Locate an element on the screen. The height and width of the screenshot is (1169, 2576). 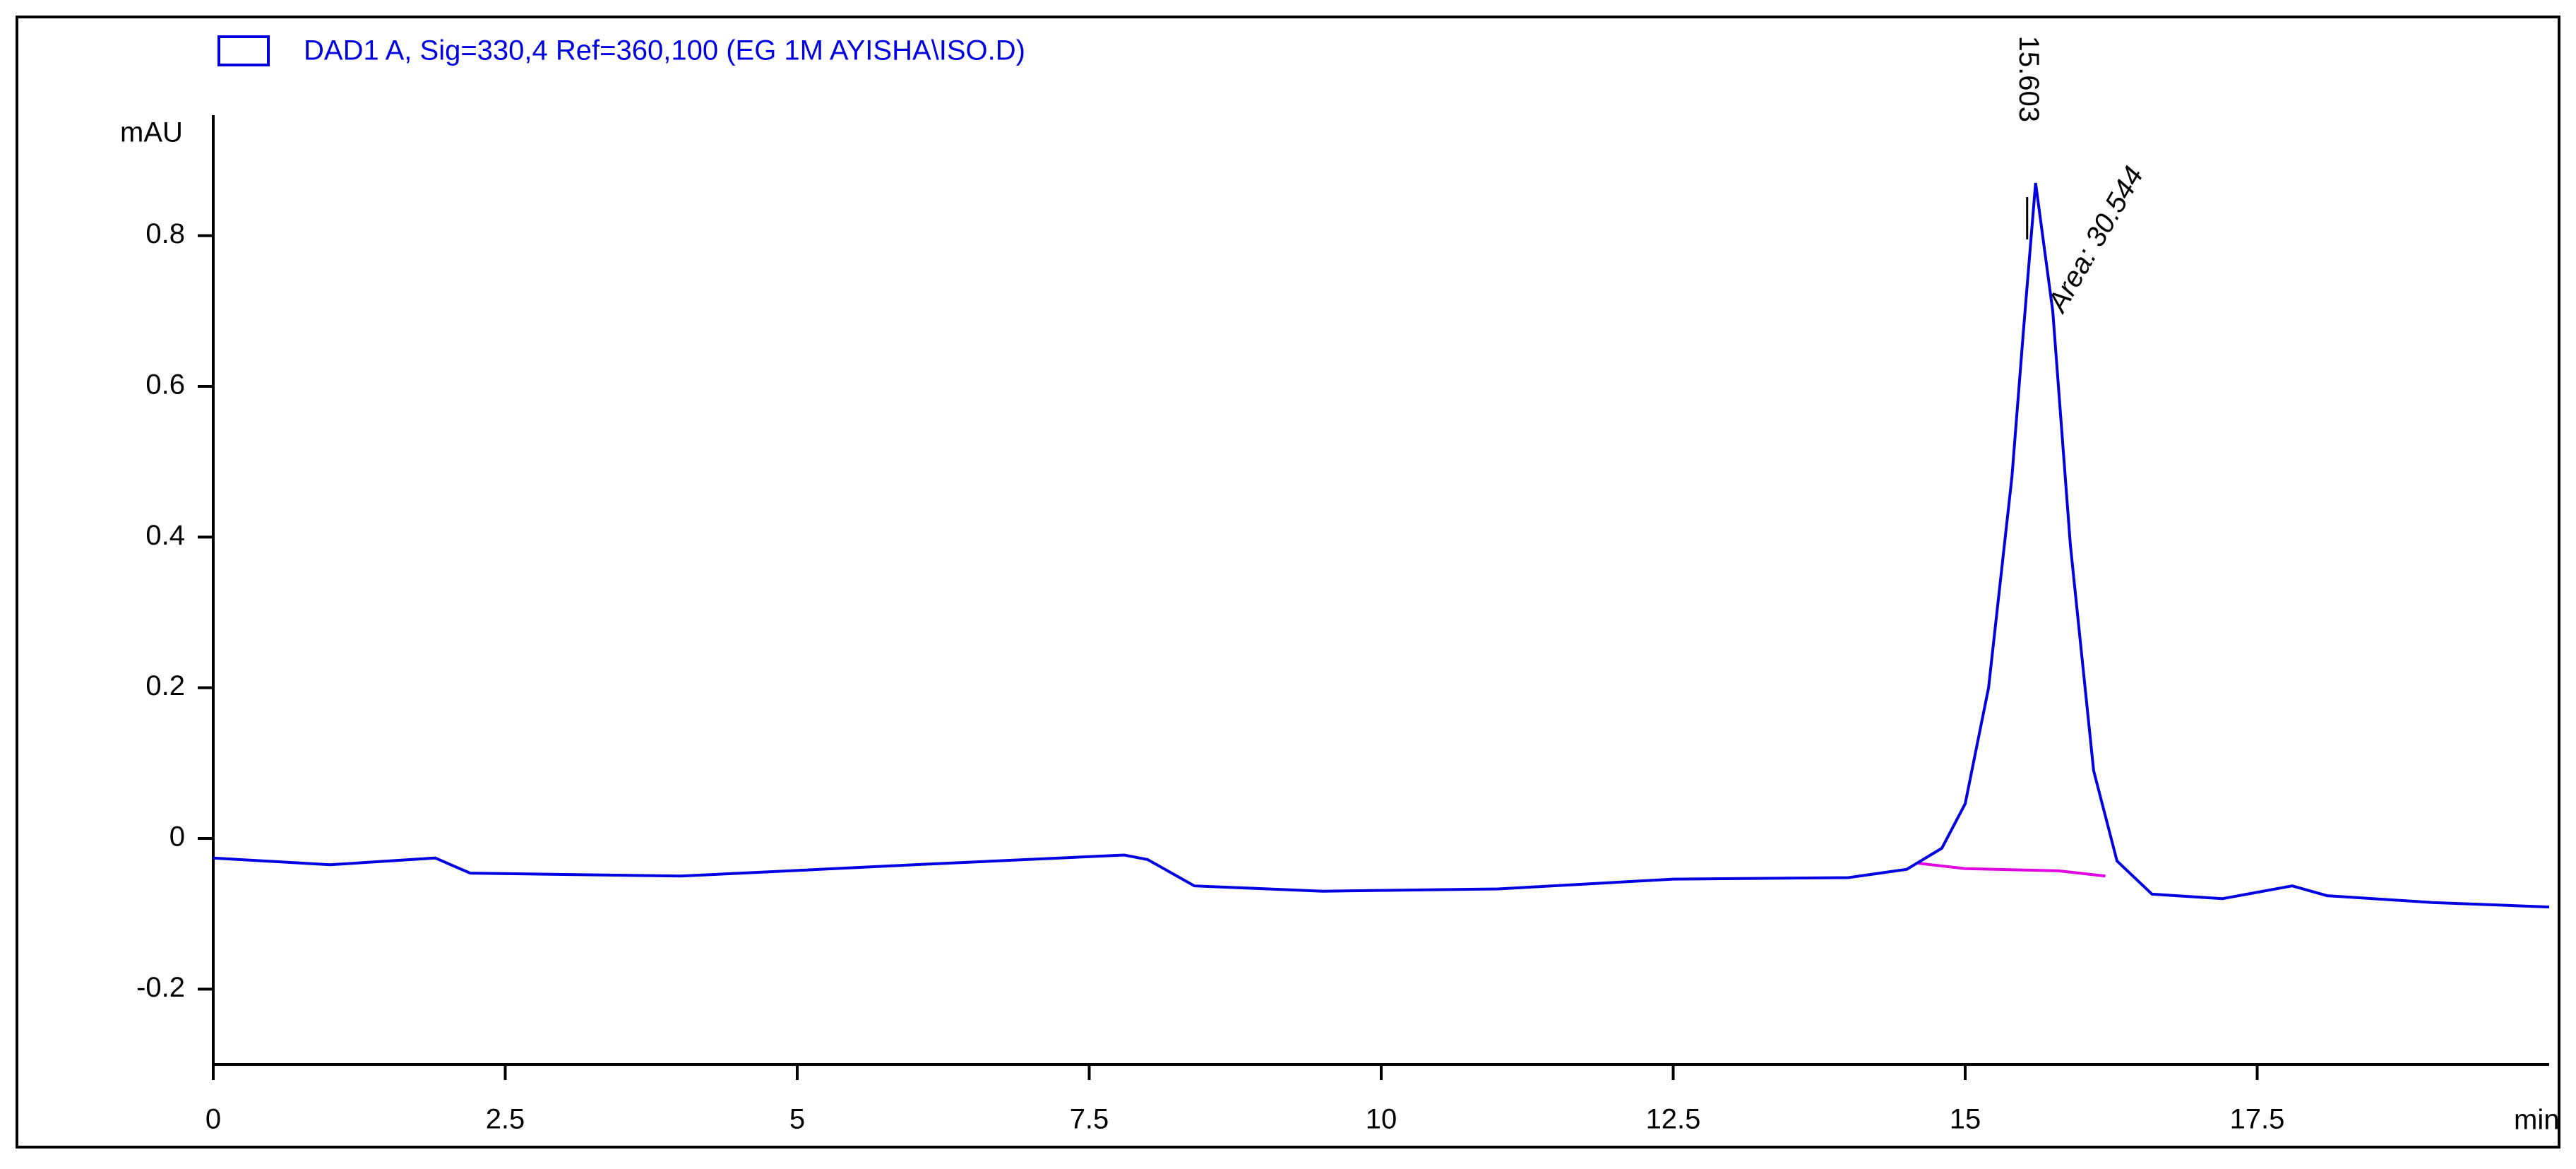
x-axis-label: min is located at coordinates (2536, 1120).